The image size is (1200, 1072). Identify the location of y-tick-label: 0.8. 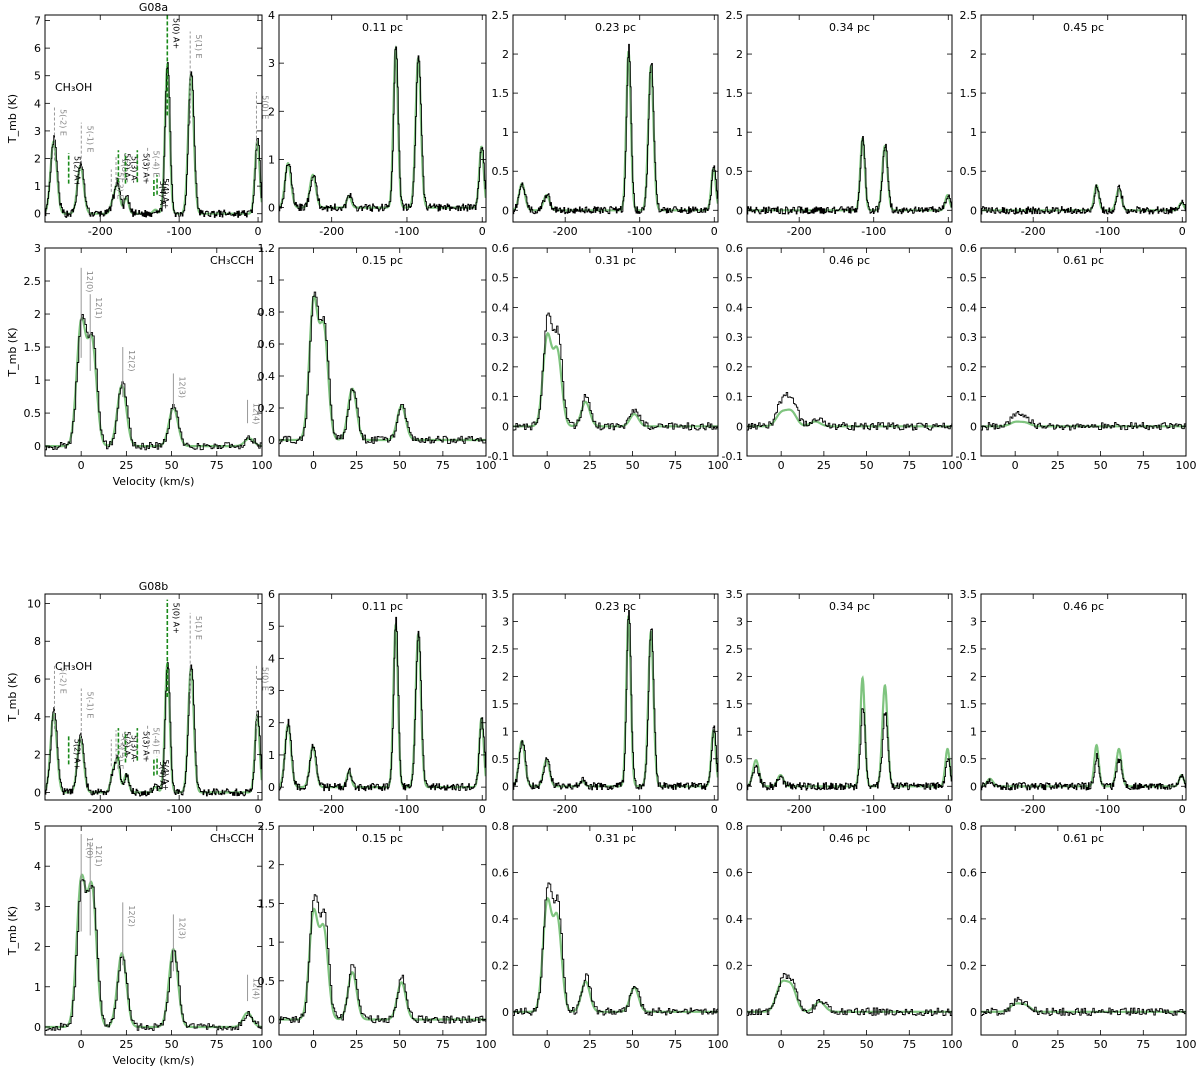
(735, 826).